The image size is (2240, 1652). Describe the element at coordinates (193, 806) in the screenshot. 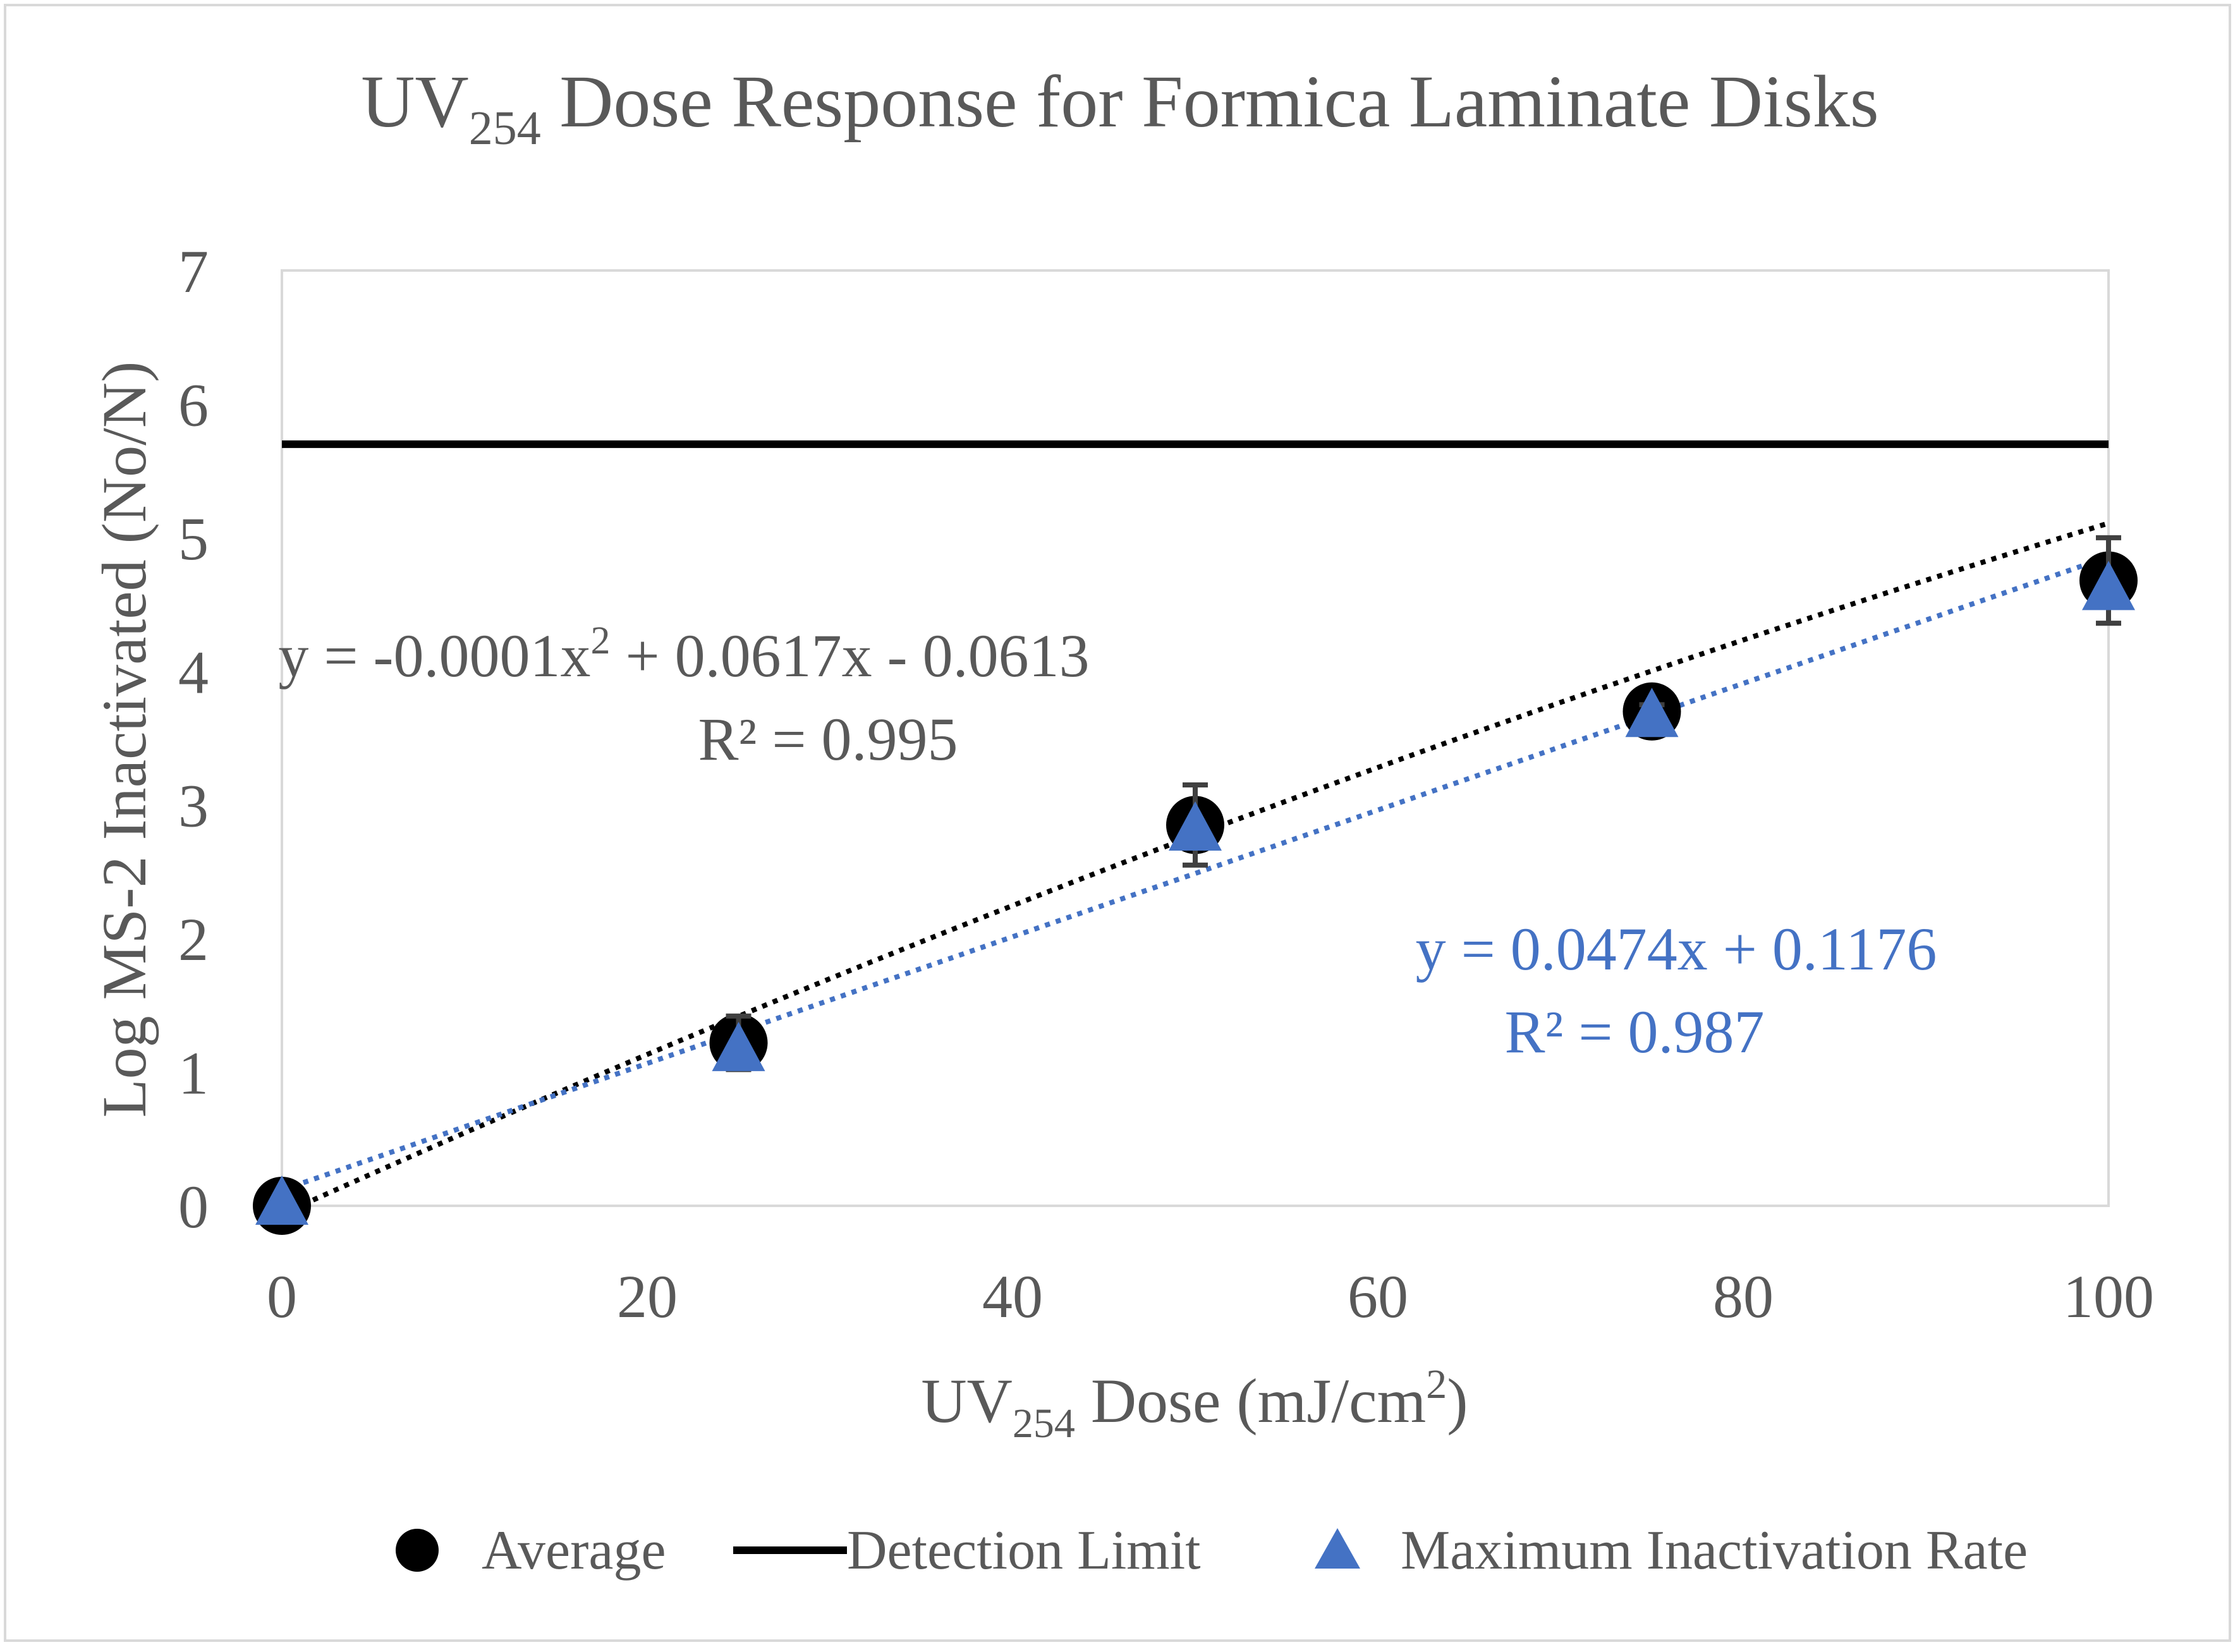

I see `y-tick-label: 3` at that location.